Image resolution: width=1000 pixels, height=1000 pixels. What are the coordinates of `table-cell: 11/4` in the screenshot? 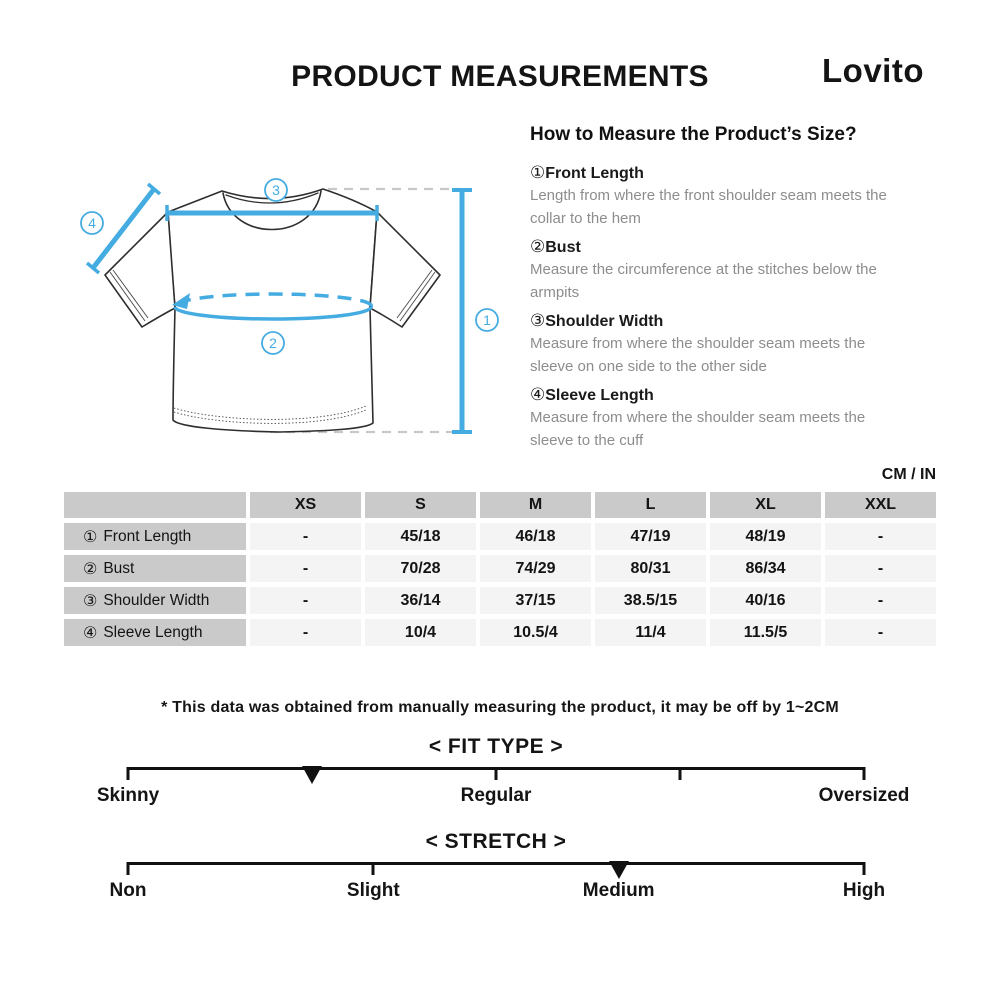 It's located at (650, 632).